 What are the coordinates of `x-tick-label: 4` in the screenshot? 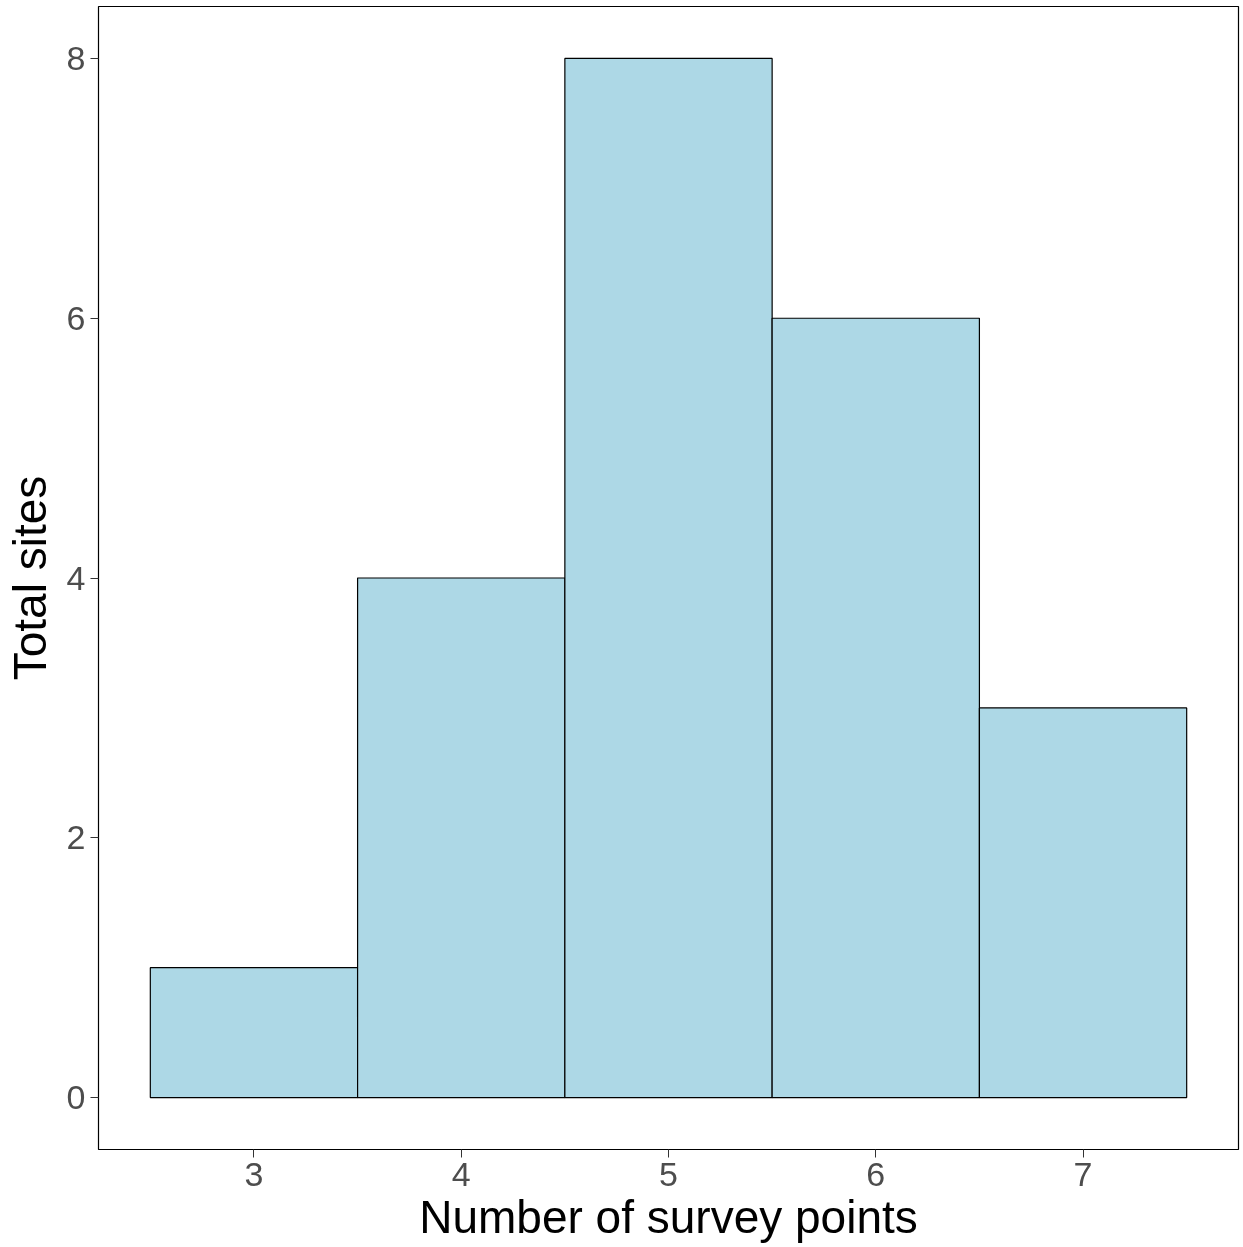 It's located at (461, 1173).